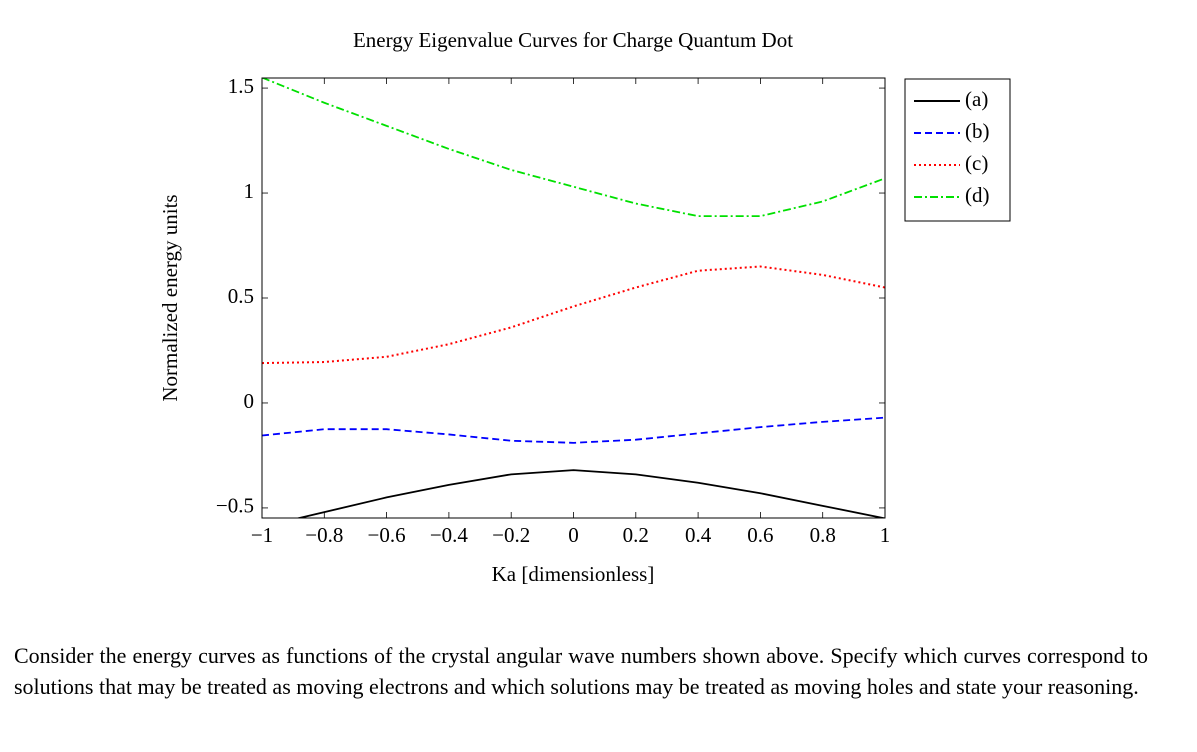 Image resolution: width=1197 pixels, height=752 pixels. Describe the element at coordinates (262, 535) in the screenshot. I see `x-tick-label: −1` at that location.